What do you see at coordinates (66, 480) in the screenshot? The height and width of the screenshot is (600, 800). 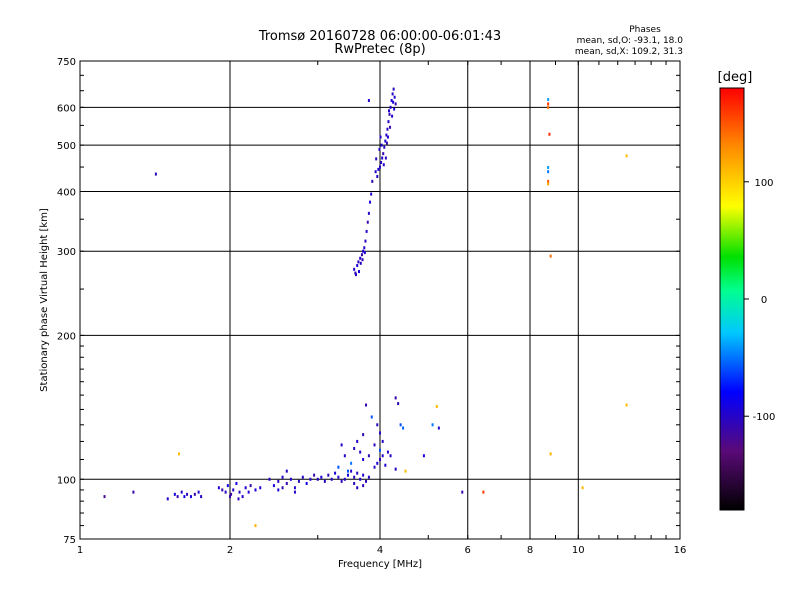 I see `y-tick-label: 100` at bounding box center [66, 480].